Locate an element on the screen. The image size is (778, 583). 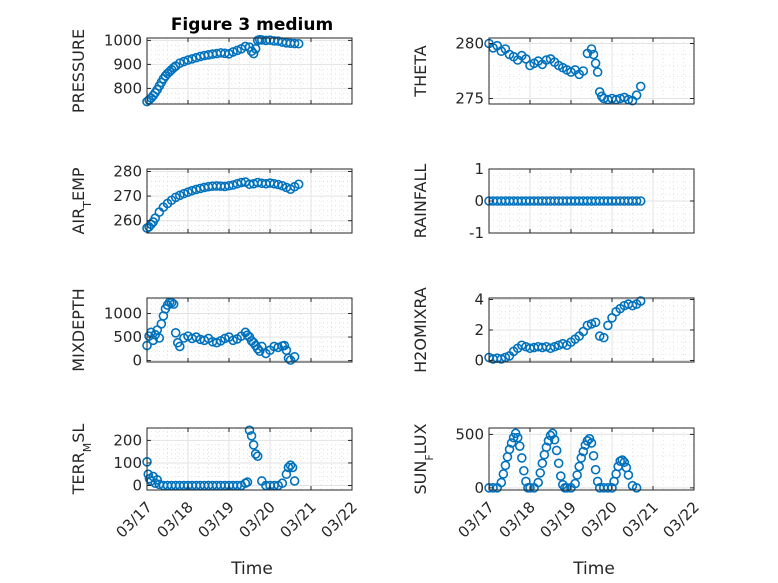
x-axis-label-left: Time is located at coordinates (251, 569).